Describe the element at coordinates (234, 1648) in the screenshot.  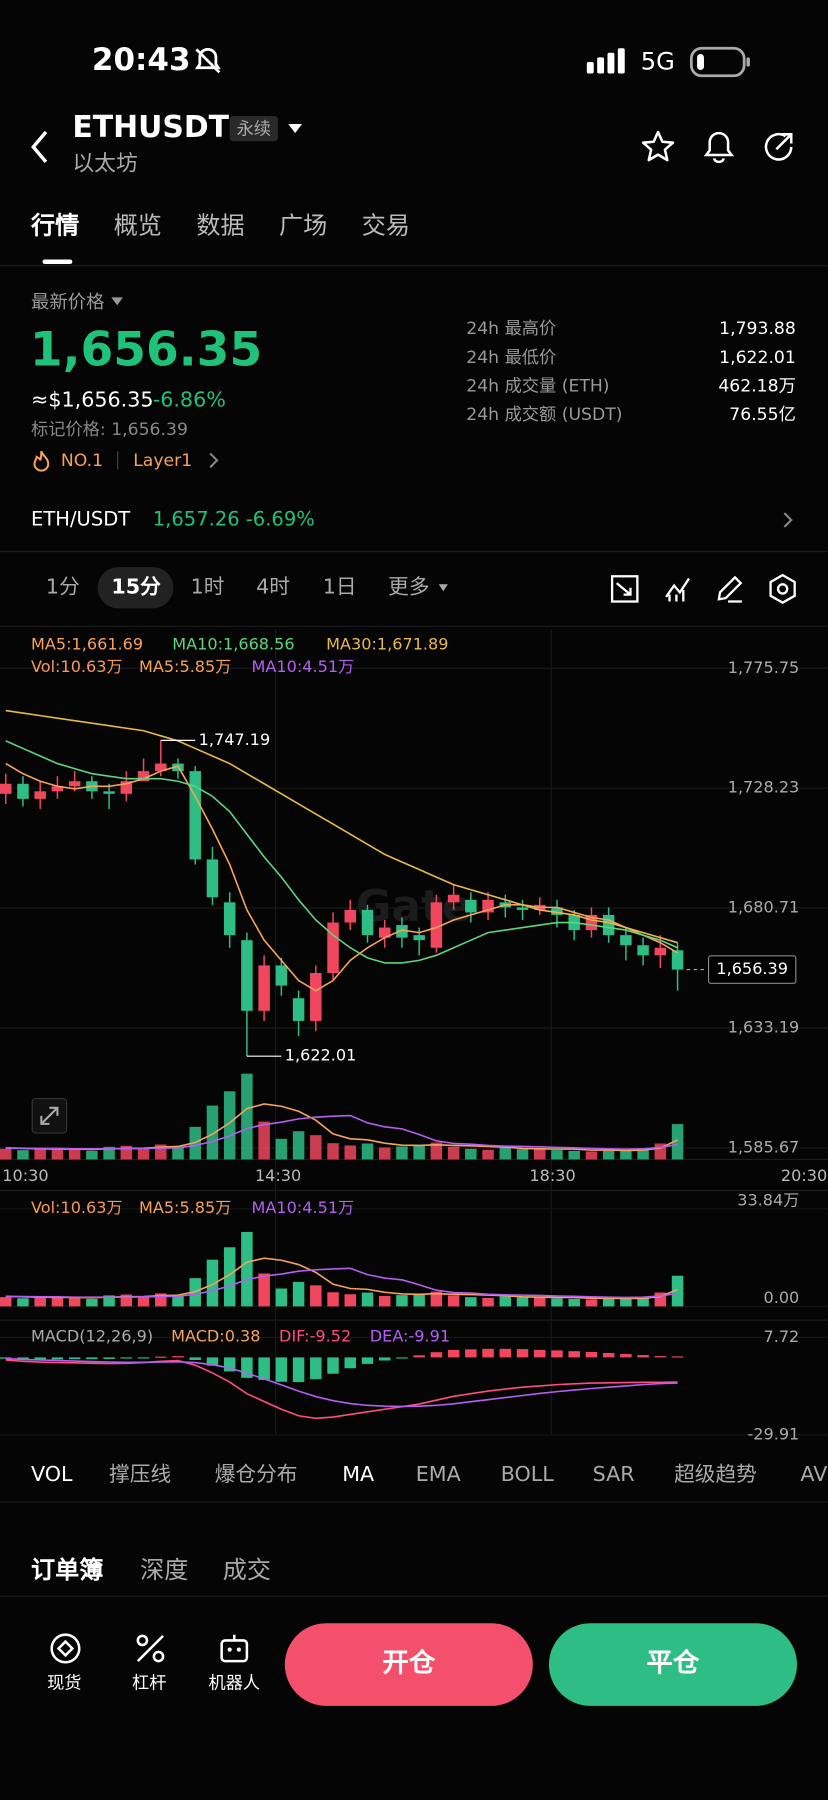
I see `bot-icon` at that location.